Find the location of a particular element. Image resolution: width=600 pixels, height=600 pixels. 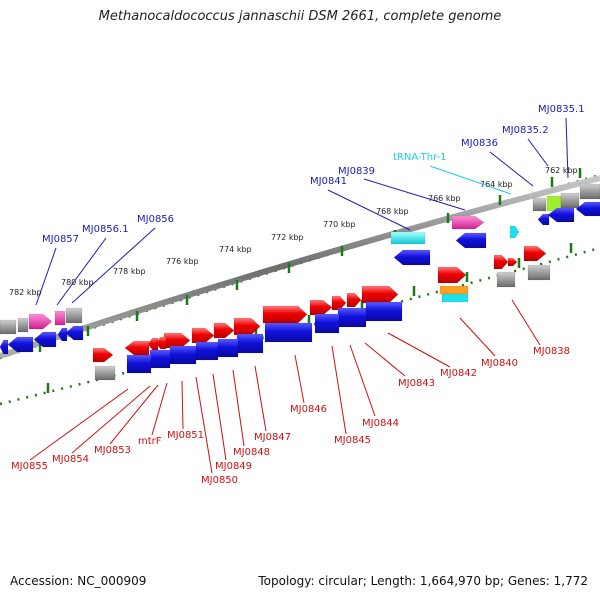

scale-label: 778 kbp is located at coordinates (129, 271).